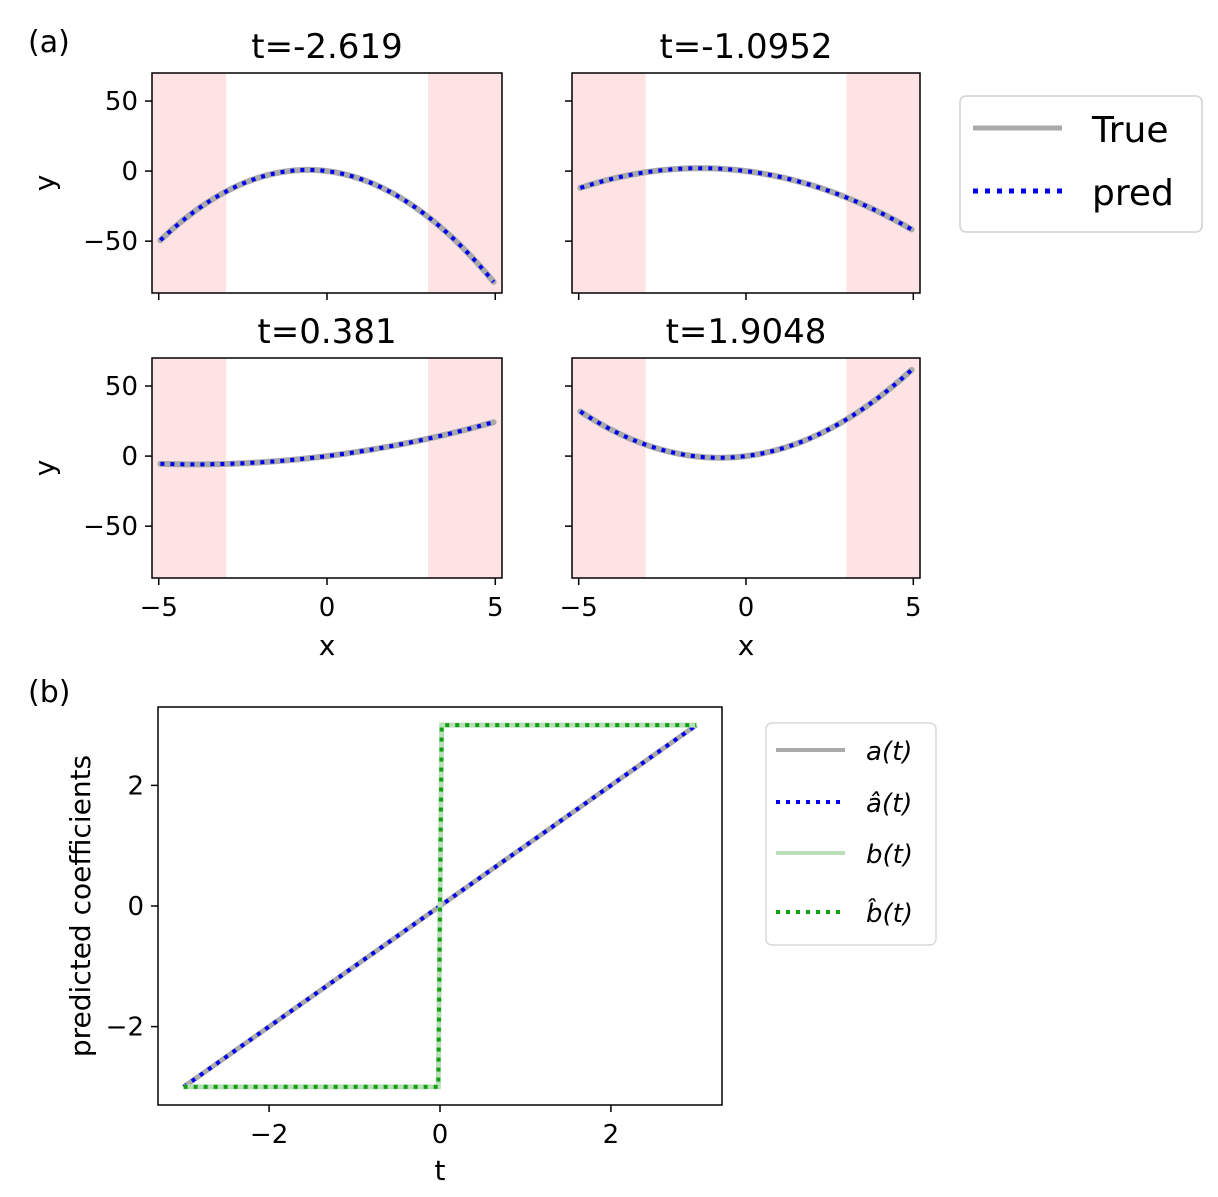  Describe the element at coordinates (1129, 130) in the screenshot. I see `legend-true-label: True` at that location.